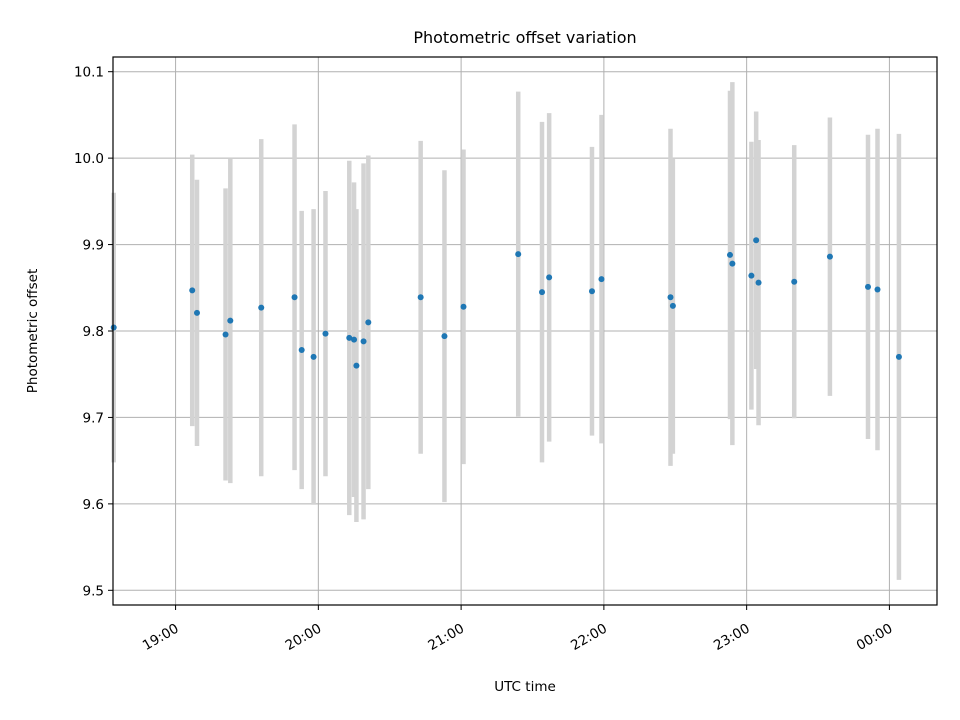 The height and width of the screenshot is (720, 960). Describe the element at coordinates (524, 37) in the screenshot. I see `chart-title: Photometric offset variation` at that location.